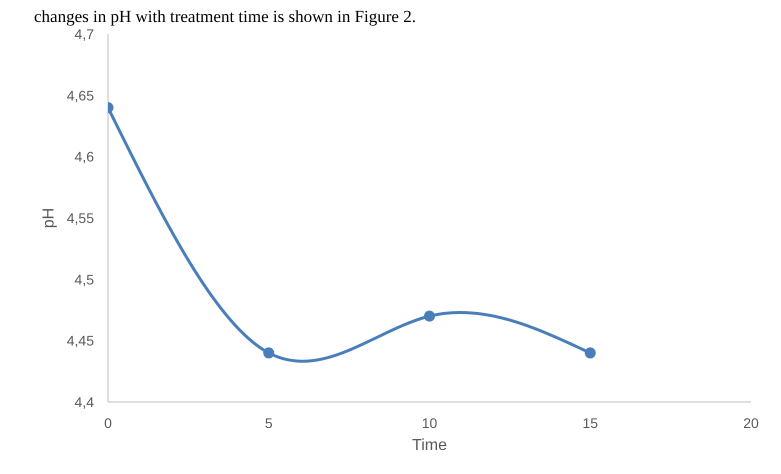 The width and height of the screenshot is (781, 474). Describe the element at coordinates (80, 340) in the screenshot. I see `y-tick-label: 4,45` at that location.